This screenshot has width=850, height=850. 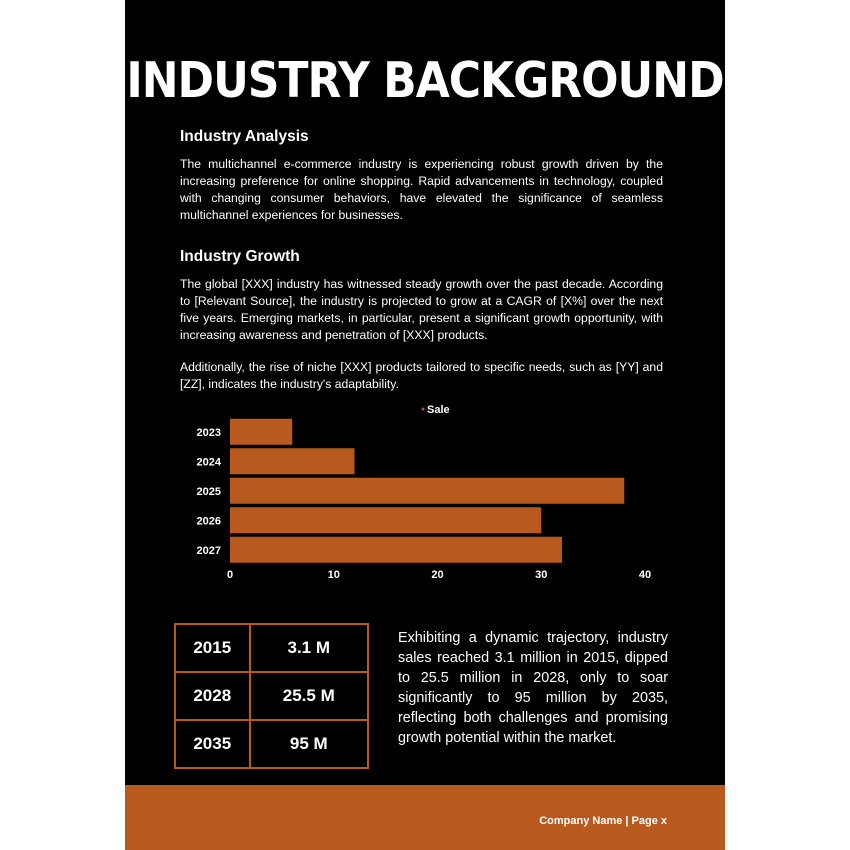 What do you see at coordinates (209, 492) in the screenshot?
I see `y-tick-label: 2025` at bounding box center [209, 492].